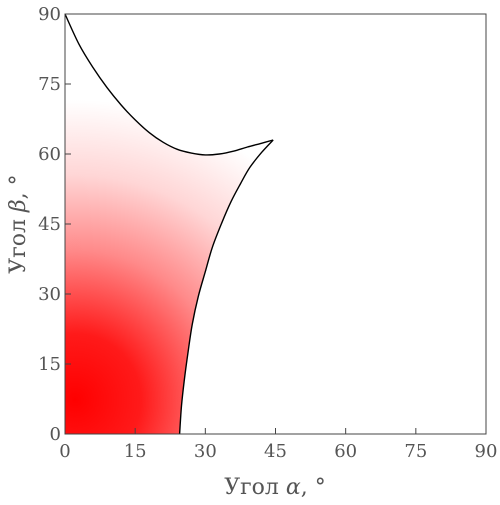 The image size is (500, 505). Describe the element at coordinates (345, 451) in the screenshot. I see `x-tick-label: 60` at that location.